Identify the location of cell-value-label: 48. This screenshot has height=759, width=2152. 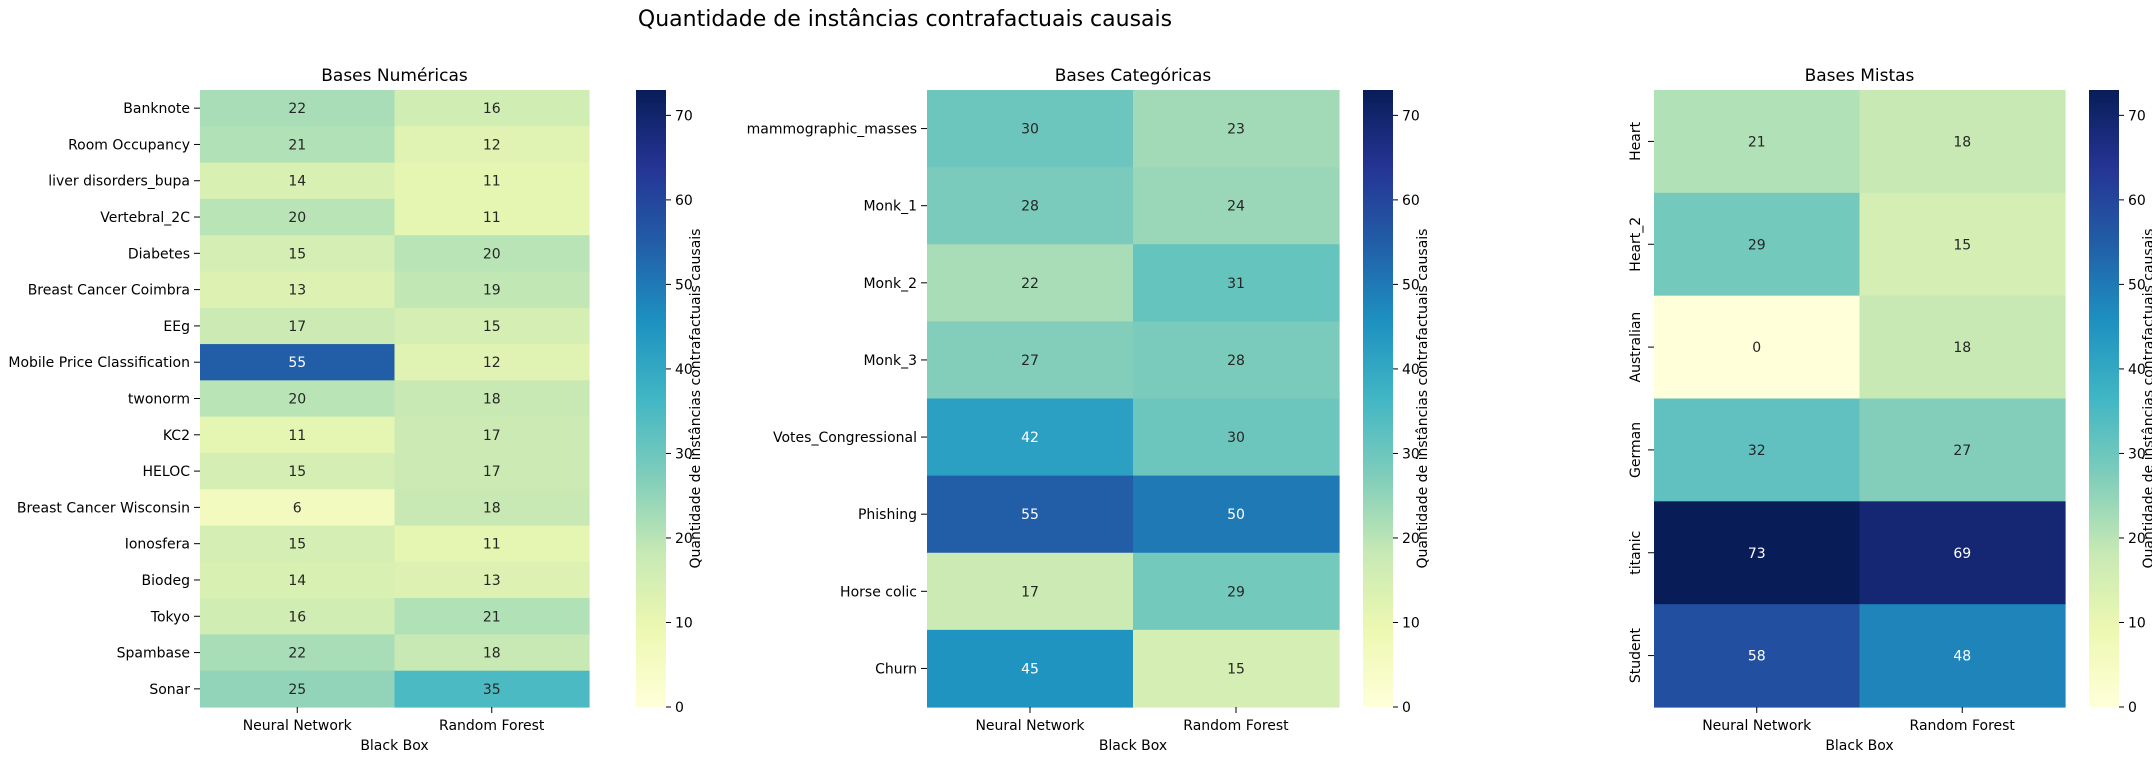
(1962, 657).